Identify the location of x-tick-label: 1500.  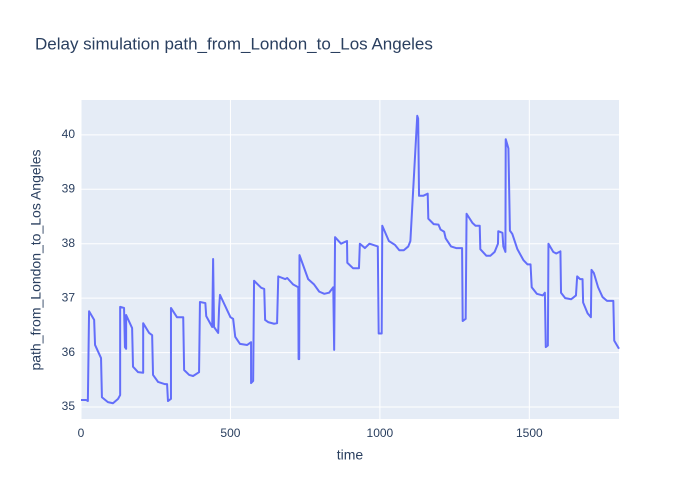
(529, 433).